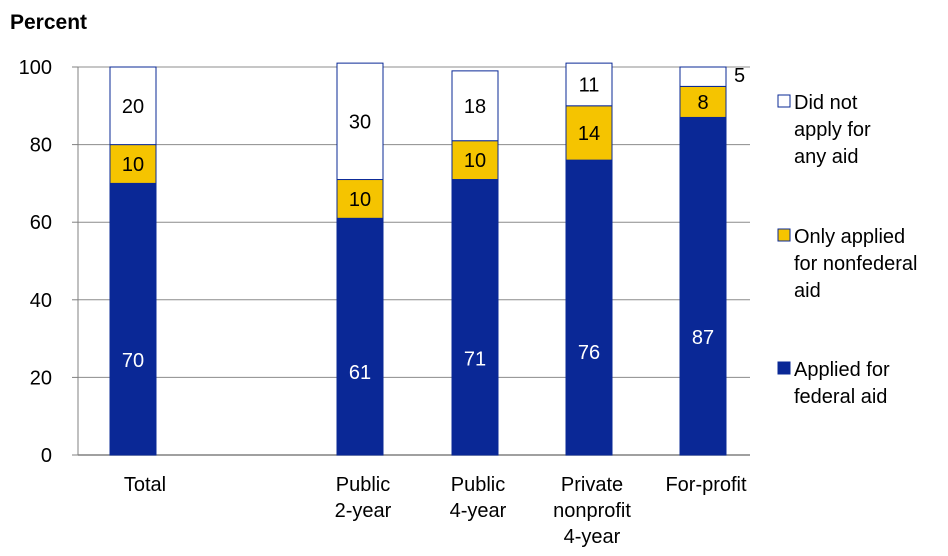  What do you see at coordinates (46, 456) in the screenshot?
I see `y-tick-label: 0` at bounding box center [46, 456].